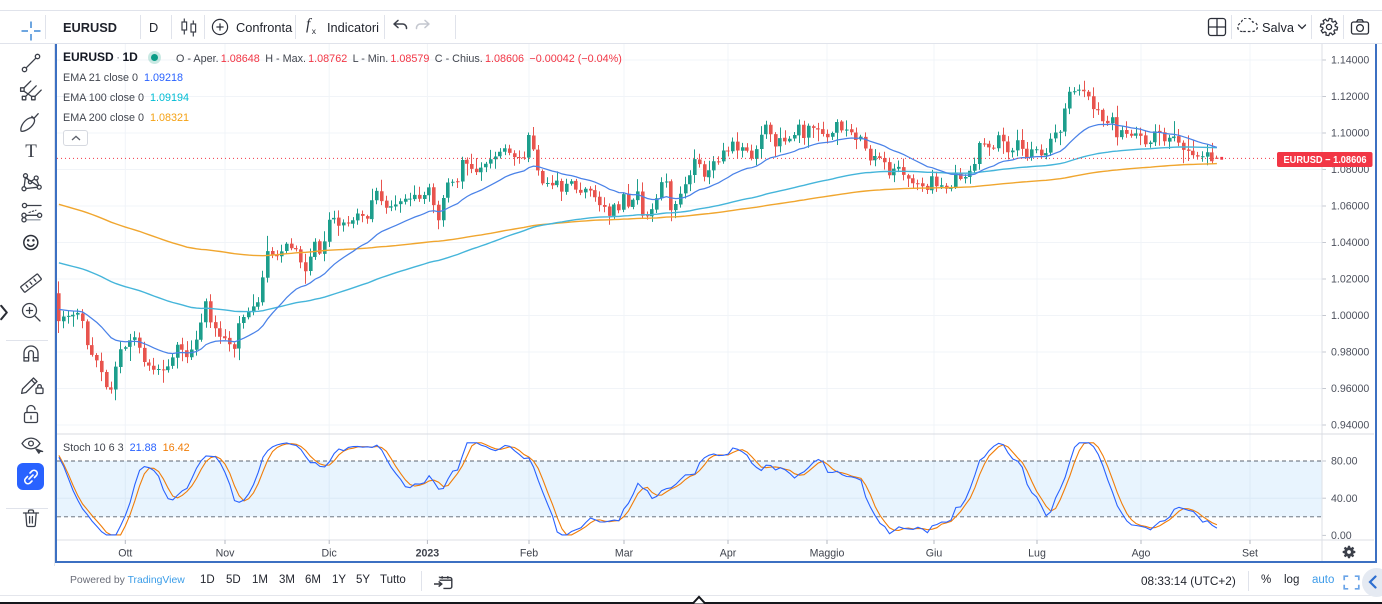 The height and width of the screenshot is (604, 1382). I want to click on svg-text: Mar, so click(624, 554).